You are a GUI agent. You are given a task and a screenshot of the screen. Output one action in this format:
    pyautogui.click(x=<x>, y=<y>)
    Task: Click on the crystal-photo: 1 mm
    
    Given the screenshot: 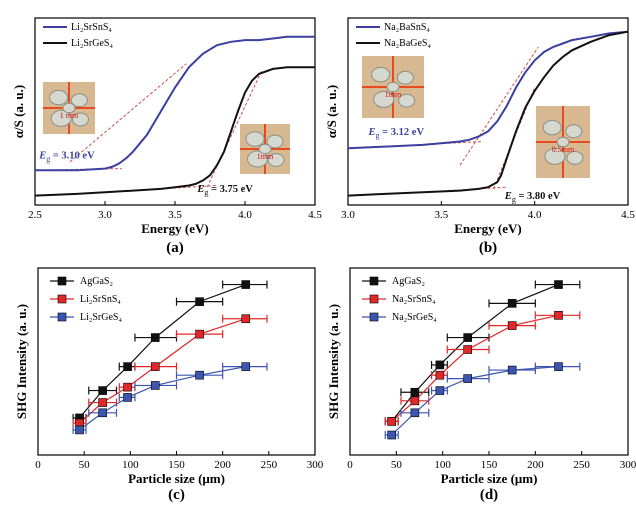 What is the action you would take?
    pyautogui.click(x=69, y=108)
    